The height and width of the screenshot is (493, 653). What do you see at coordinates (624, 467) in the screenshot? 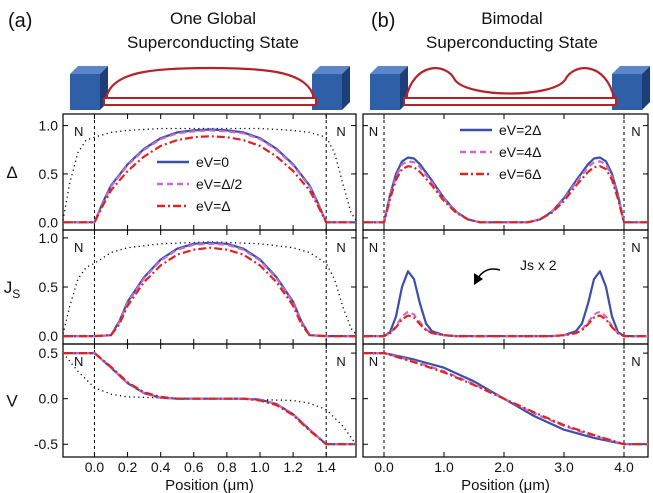
I see `x-tick-label: 4.0` at bounding box center [624, 467].